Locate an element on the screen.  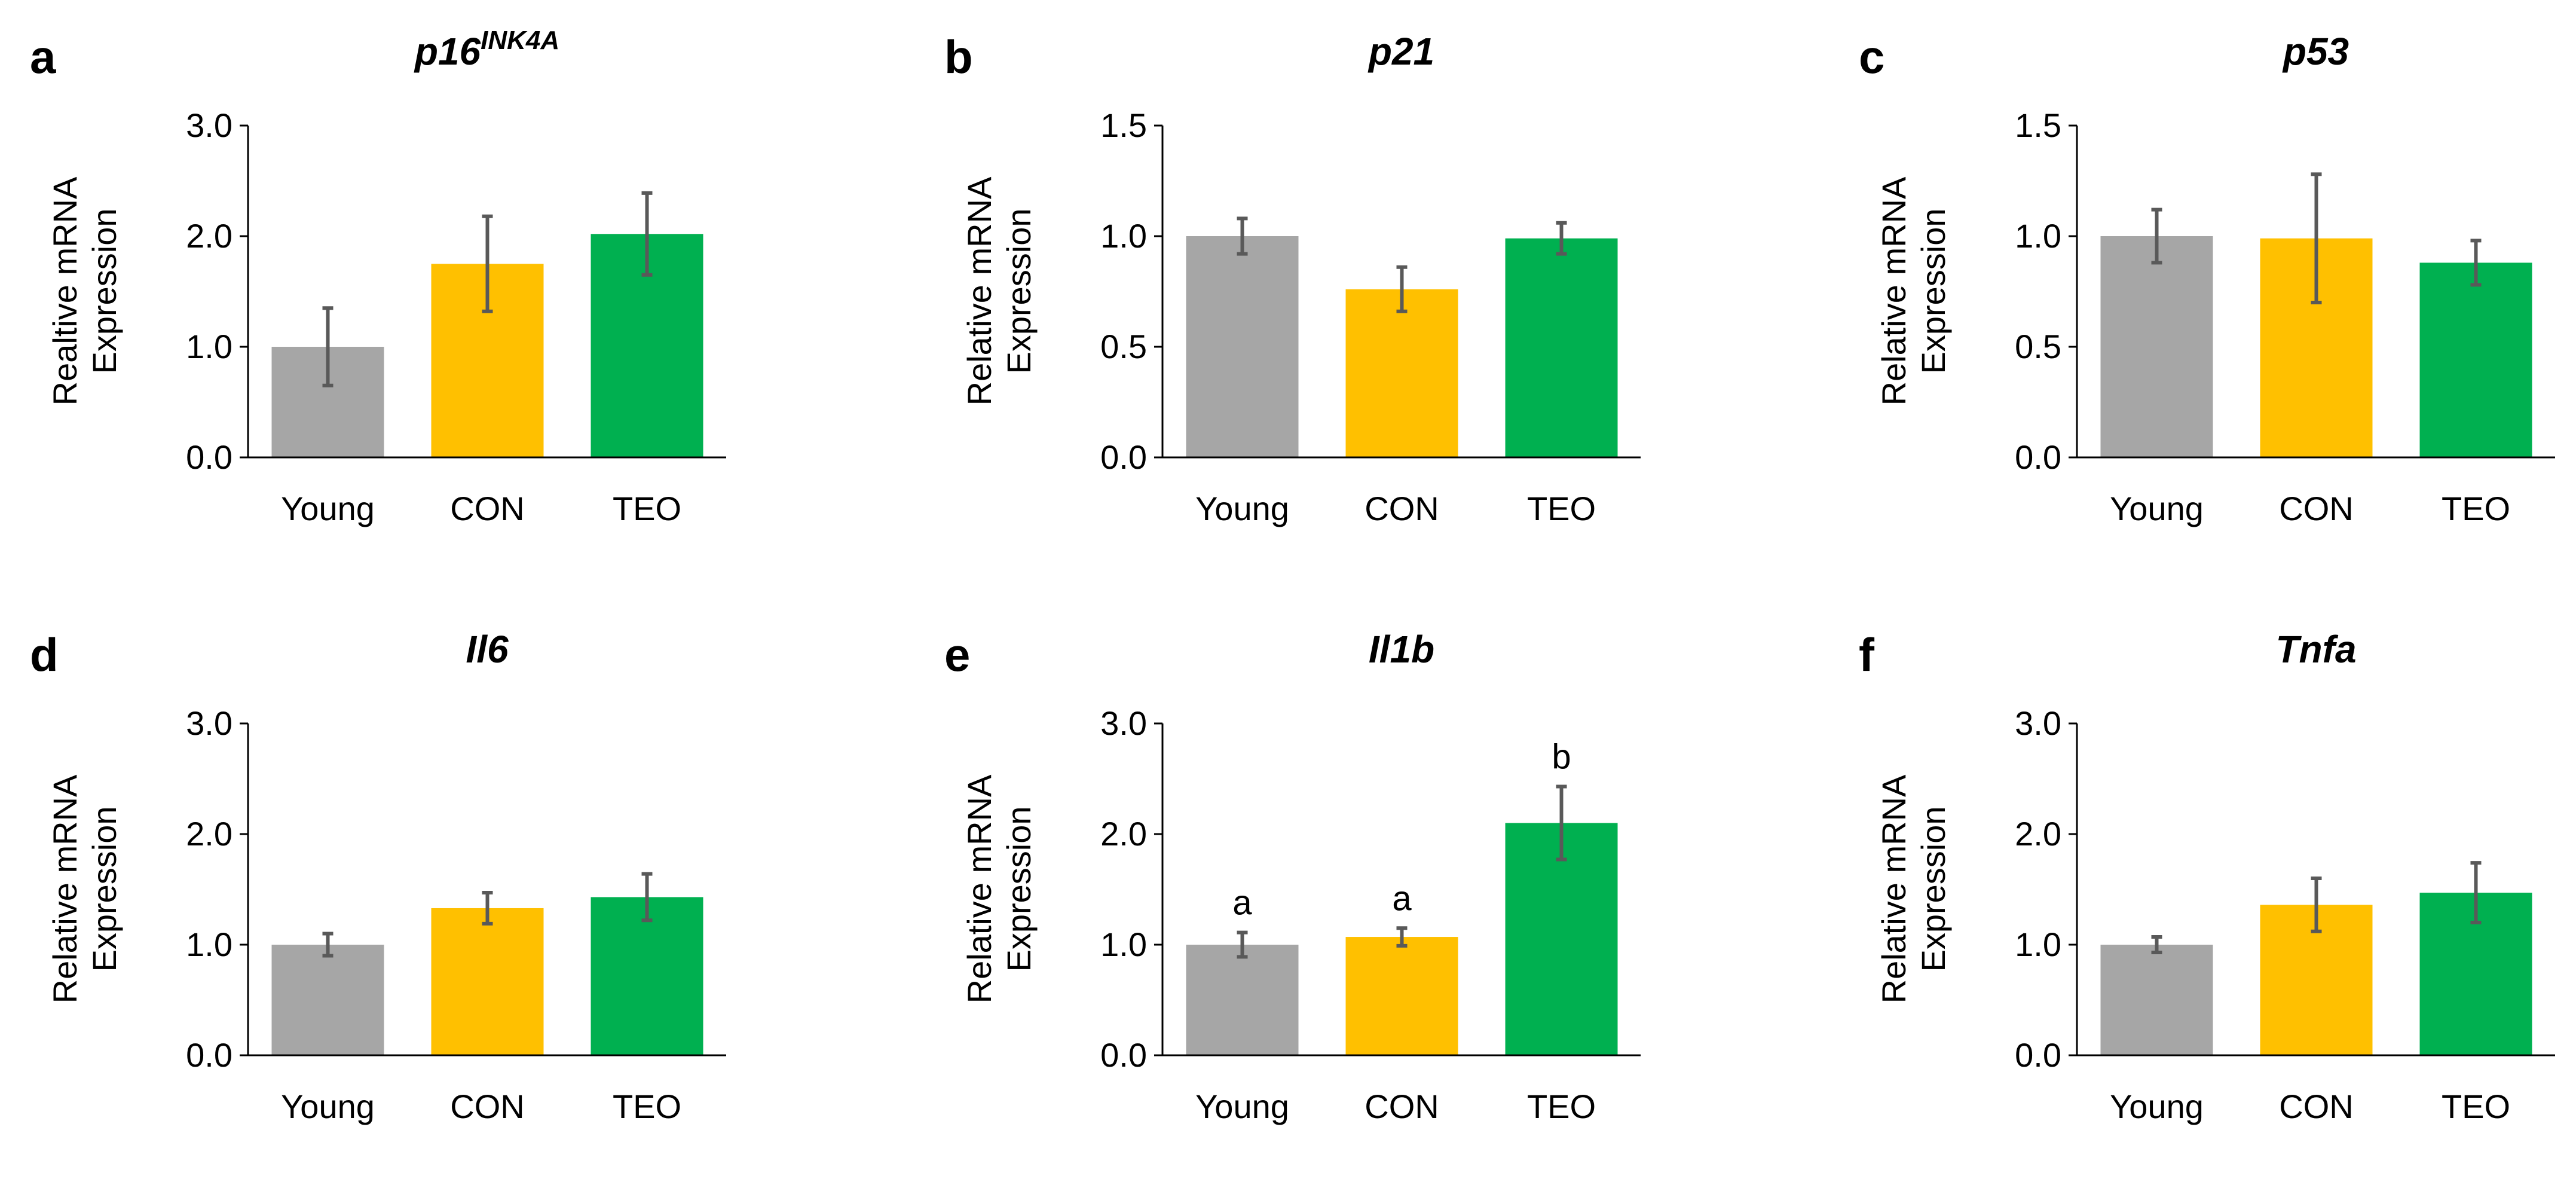
chart-title-main: Il6 is located at coordinates (487, 649).